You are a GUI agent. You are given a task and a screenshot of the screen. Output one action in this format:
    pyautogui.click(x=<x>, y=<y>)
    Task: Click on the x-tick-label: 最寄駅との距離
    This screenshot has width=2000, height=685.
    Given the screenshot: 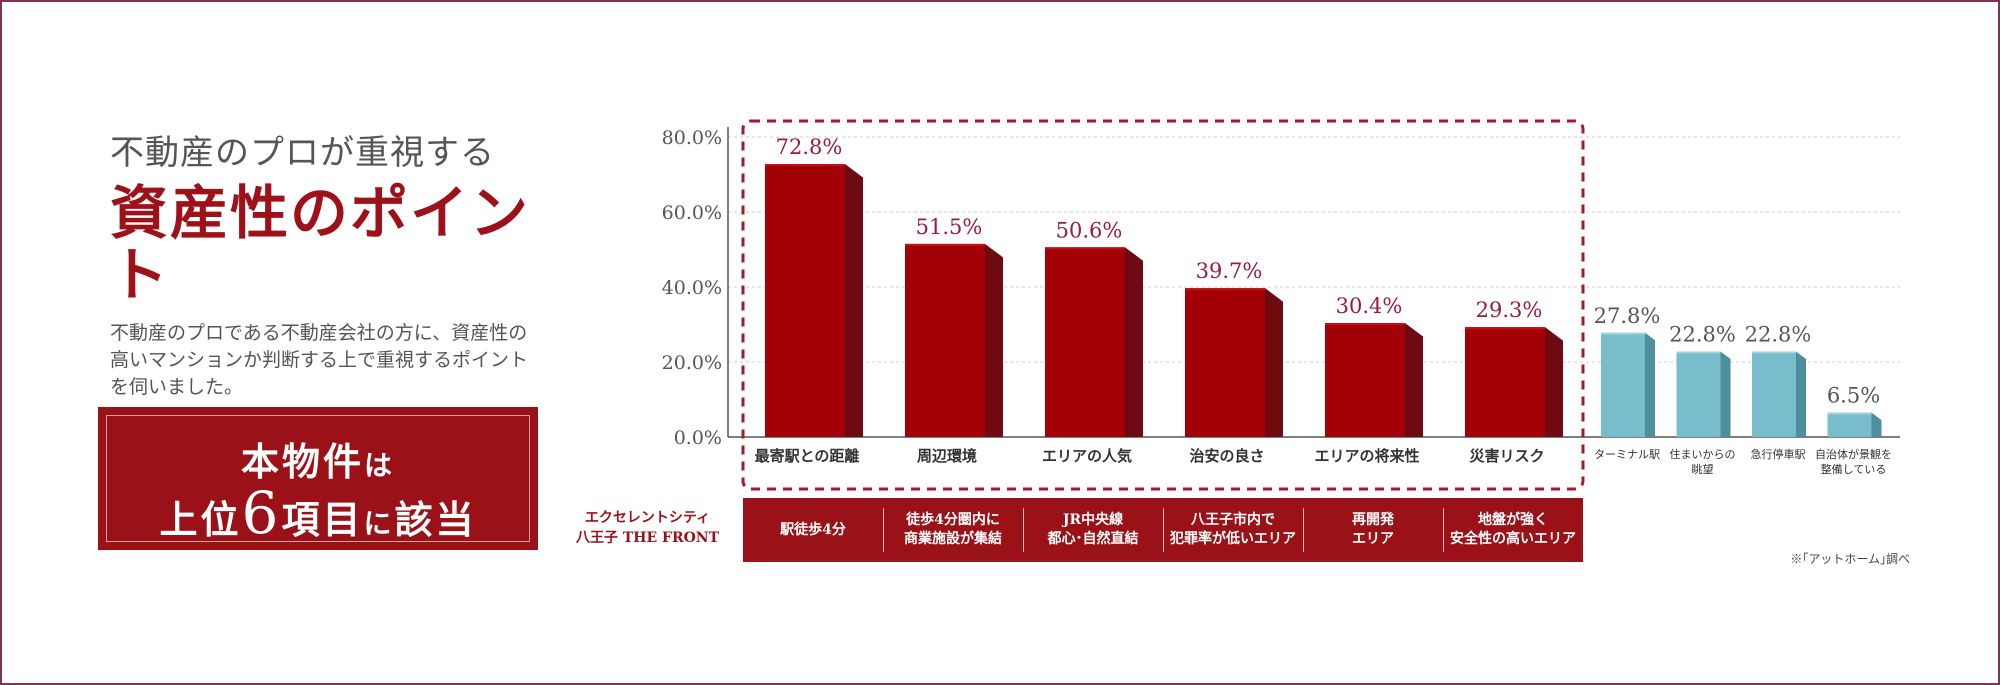 What is the action you would take?
    pyautogui.click(x=807, y=456)
    